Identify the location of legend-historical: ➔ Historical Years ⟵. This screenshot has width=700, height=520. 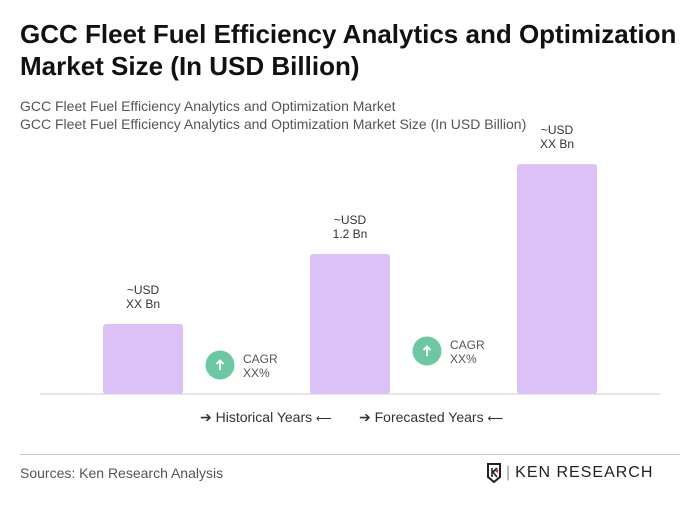
(266, 417).